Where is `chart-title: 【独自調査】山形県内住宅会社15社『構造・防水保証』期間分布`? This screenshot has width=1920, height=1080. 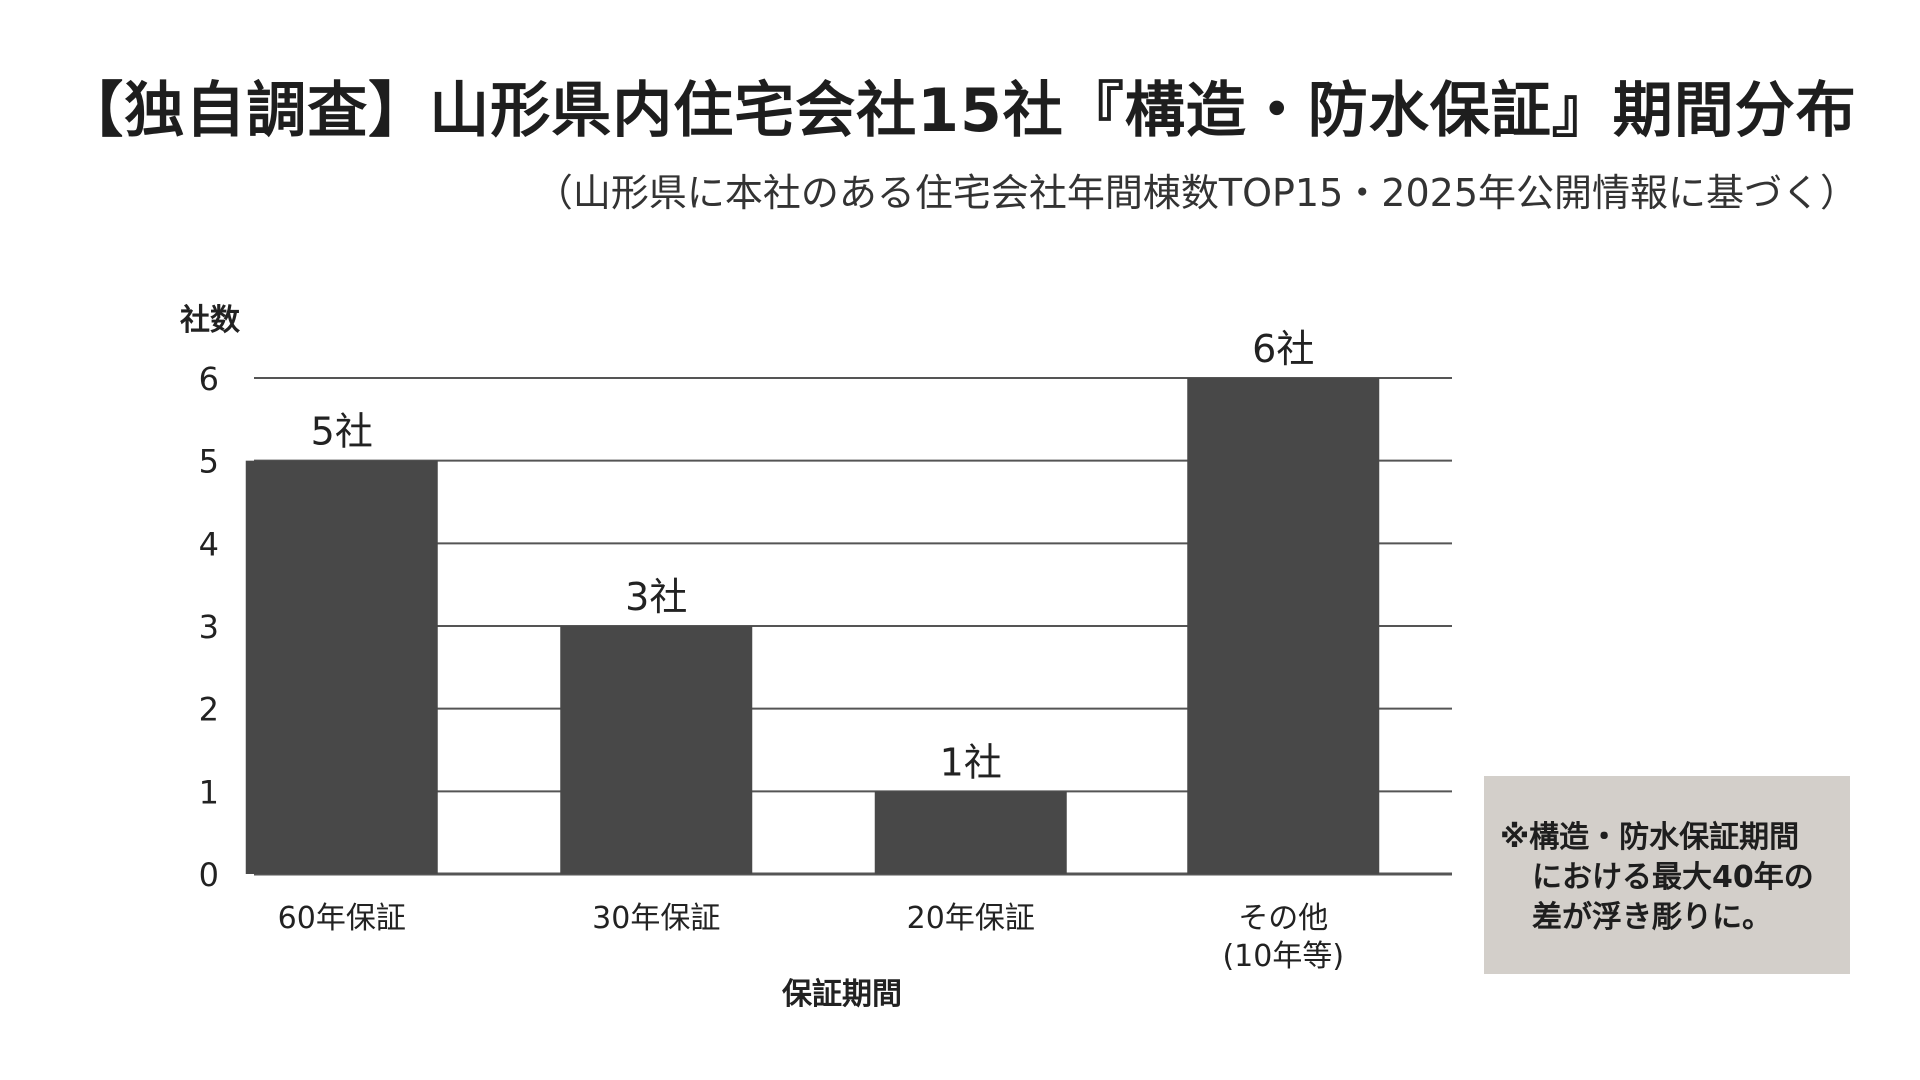 chart-title: 【独自調査】山形県内住宅会社15社『構造・防水保証』期間分布 is located at coordinates (960, 111).